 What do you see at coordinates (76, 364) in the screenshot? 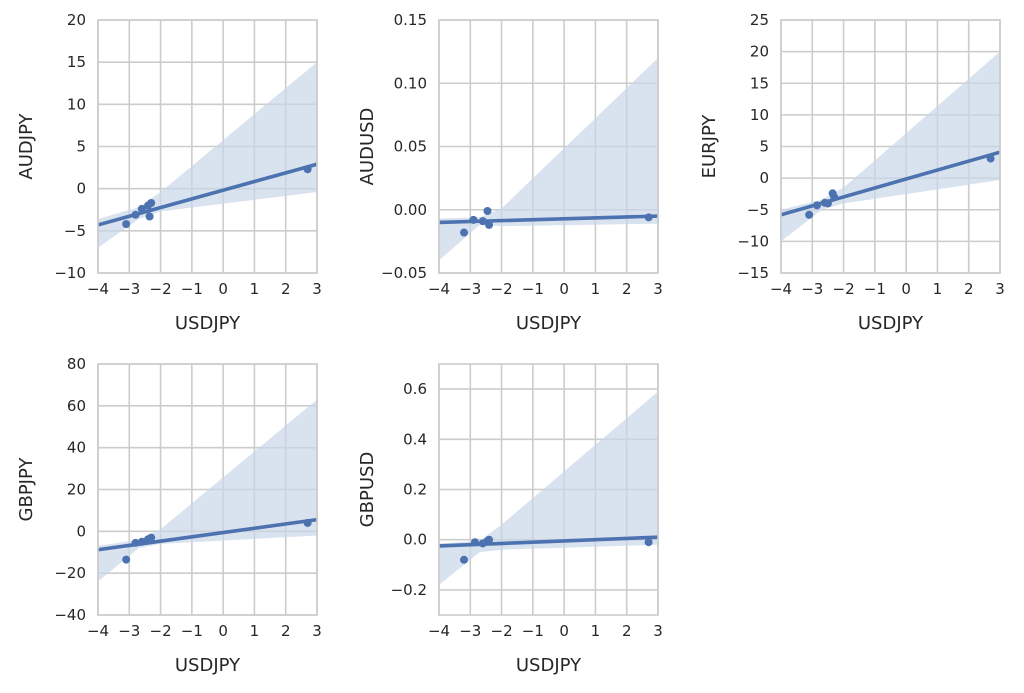
I see `y-tick-label: 80` at bounding box center [76, 364].